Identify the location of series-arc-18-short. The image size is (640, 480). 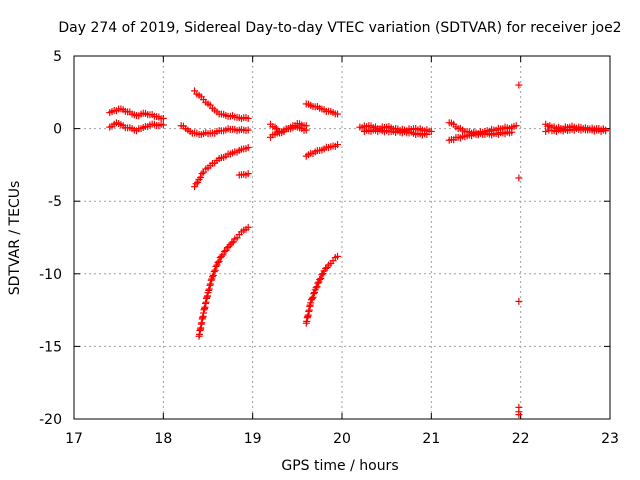
(243, 174).